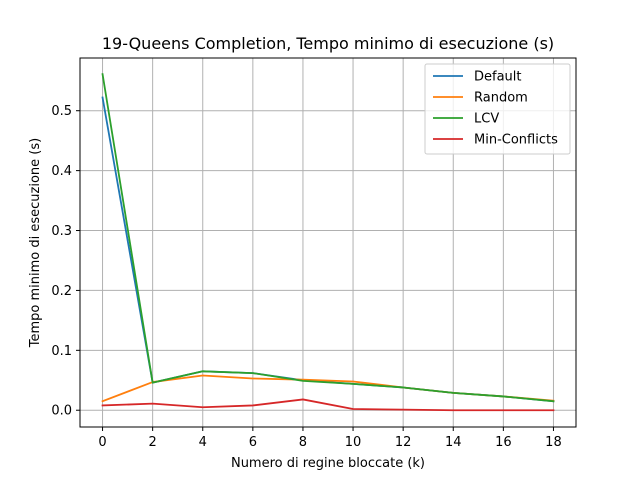 Image resolution: width=640 pixels, height=480 pixels. Describe the element at coordinates (498, 77) in the screenshot. I see `legend-label-default: Default` at that location.